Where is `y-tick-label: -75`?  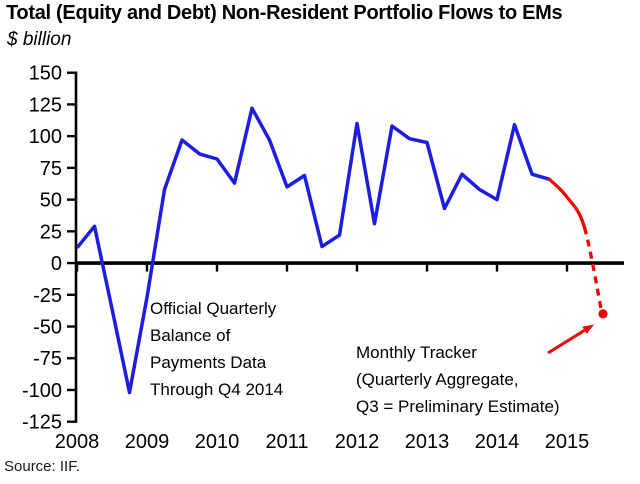 y-tick-label: -75 is located at coordinates (47, 359).